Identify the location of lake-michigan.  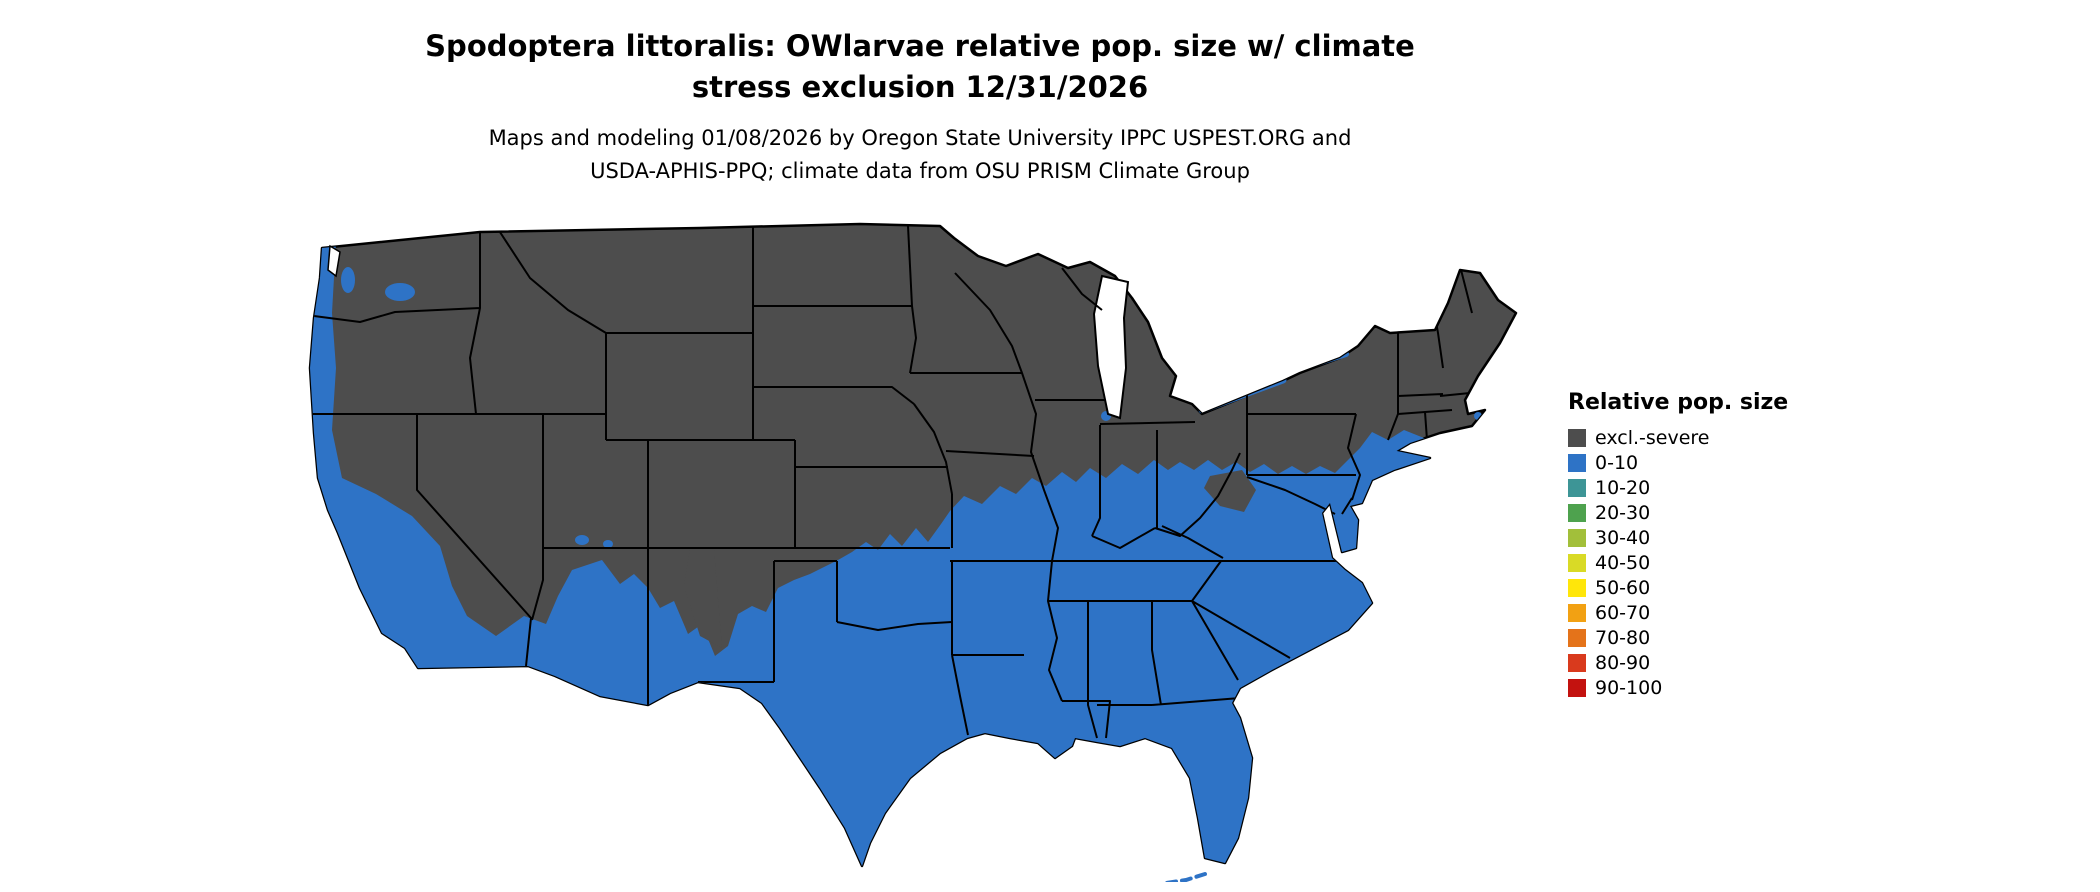
(1111, 347).